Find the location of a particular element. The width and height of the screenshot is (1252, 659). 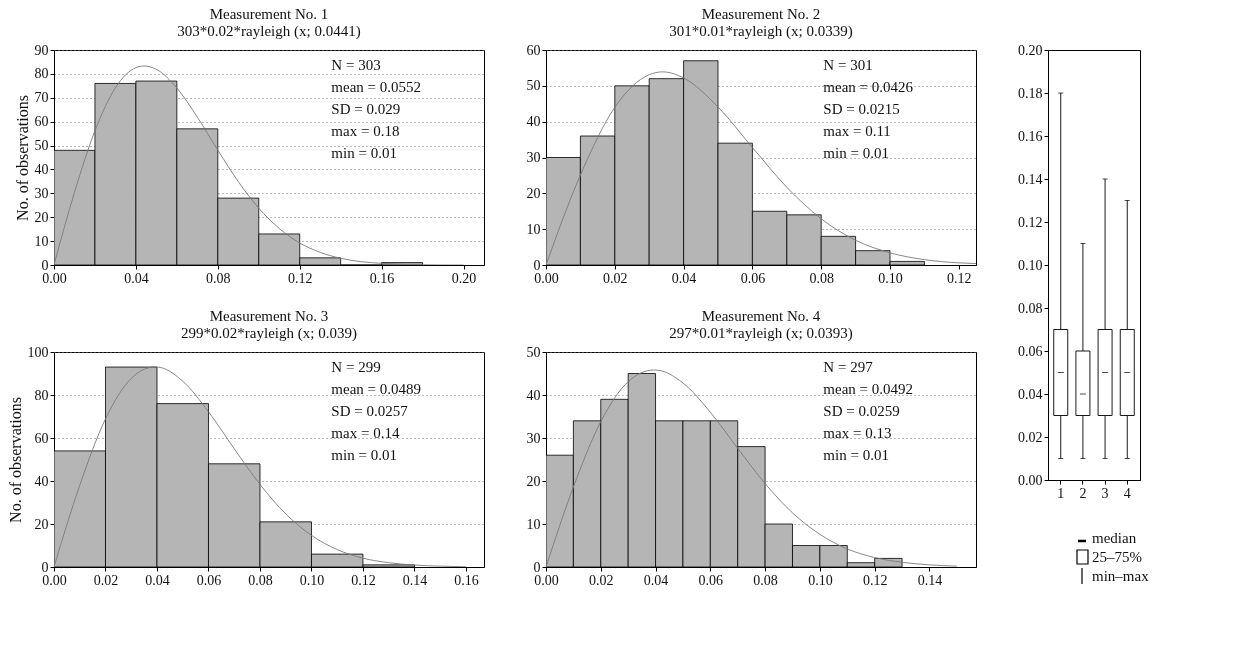

y-tick-label: 0.14 is located at coordinates (1030, 179).